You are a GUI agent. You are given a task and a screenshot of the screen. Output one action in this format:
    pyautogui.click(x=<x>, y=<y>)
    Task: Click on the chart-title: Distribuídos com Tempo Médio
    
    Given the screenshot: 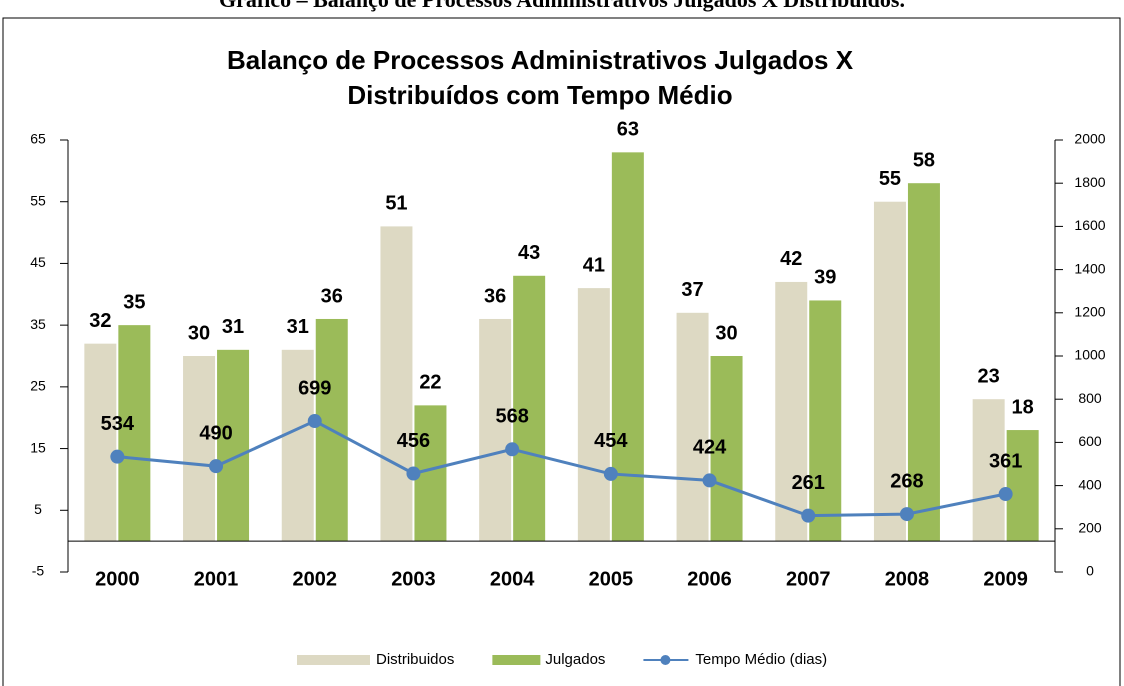 What is the action you would take?
    pyautogui.click(x=539, y=95)
    